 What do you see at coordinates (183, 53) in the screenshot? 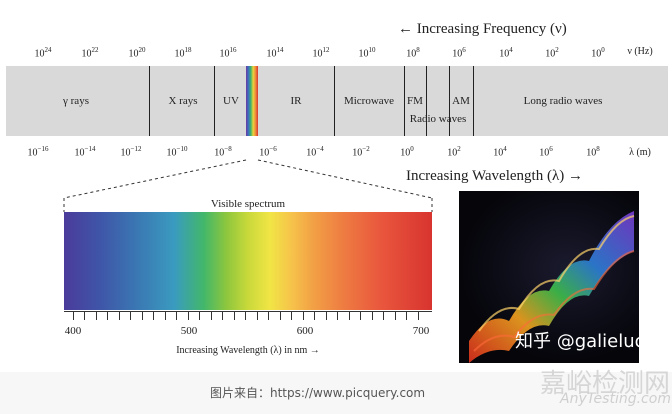
I see `freq-tick-label: 10¹⁸` at bounding box center [183, 53].